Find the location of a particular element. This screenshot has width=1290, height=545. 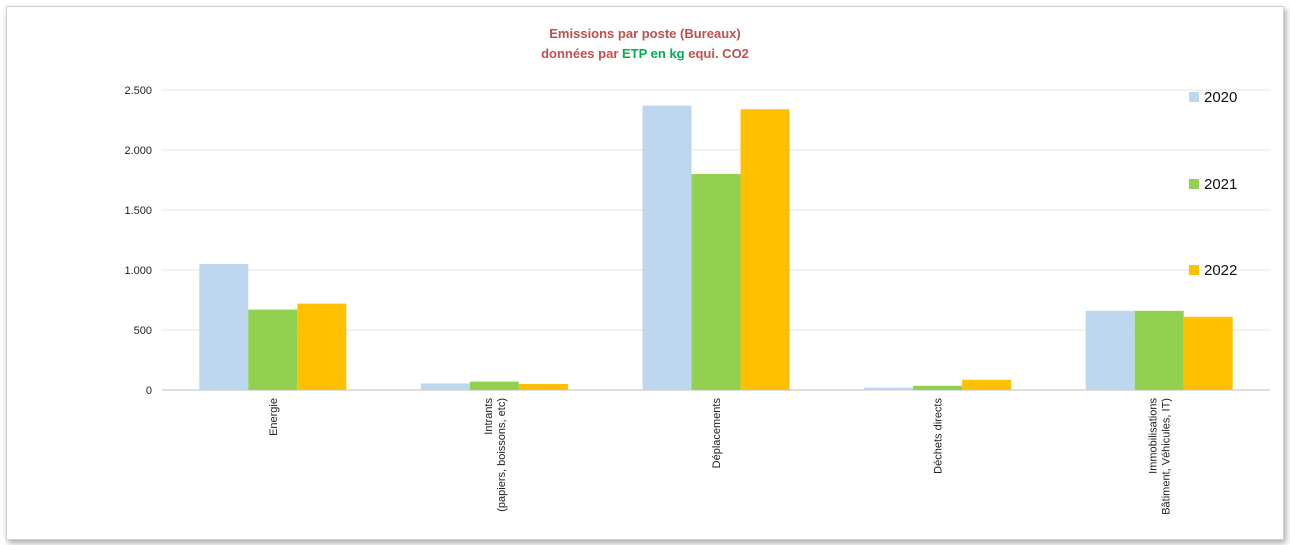

y-axis: 0 500 1.000 1.500 2.000 2.500 is located at coordinates (138, 241).